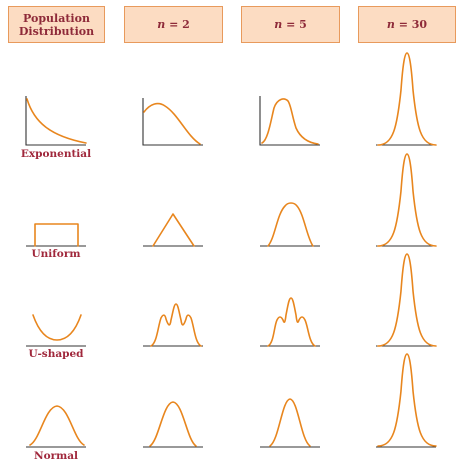  I want to click on row-label-normal: Normal, so click(56, 456).